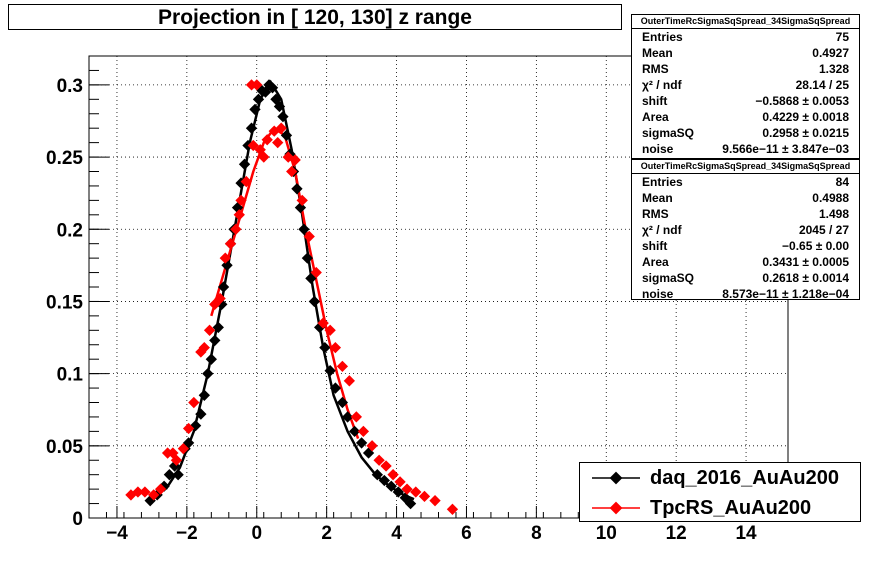 The width and height of the screenshot is (878, 578). Describe the element at coordinates (745, 101) in the screenshot. I see `stats-row: shift −0.5868 ± 0.0053` at that location.